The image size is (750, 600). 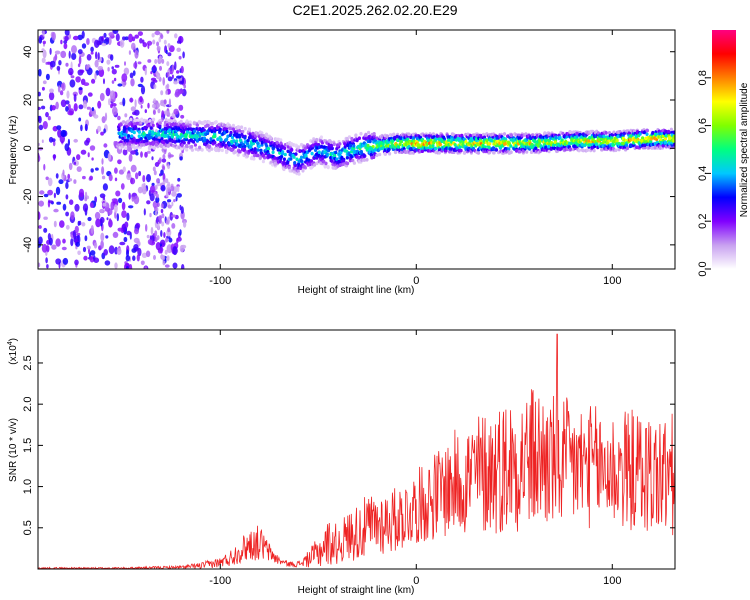 What do you see at coordinates (13, 351) in the screenshot?
I see `snr-scale-label: (x104)` at bounding box center [13, 351].